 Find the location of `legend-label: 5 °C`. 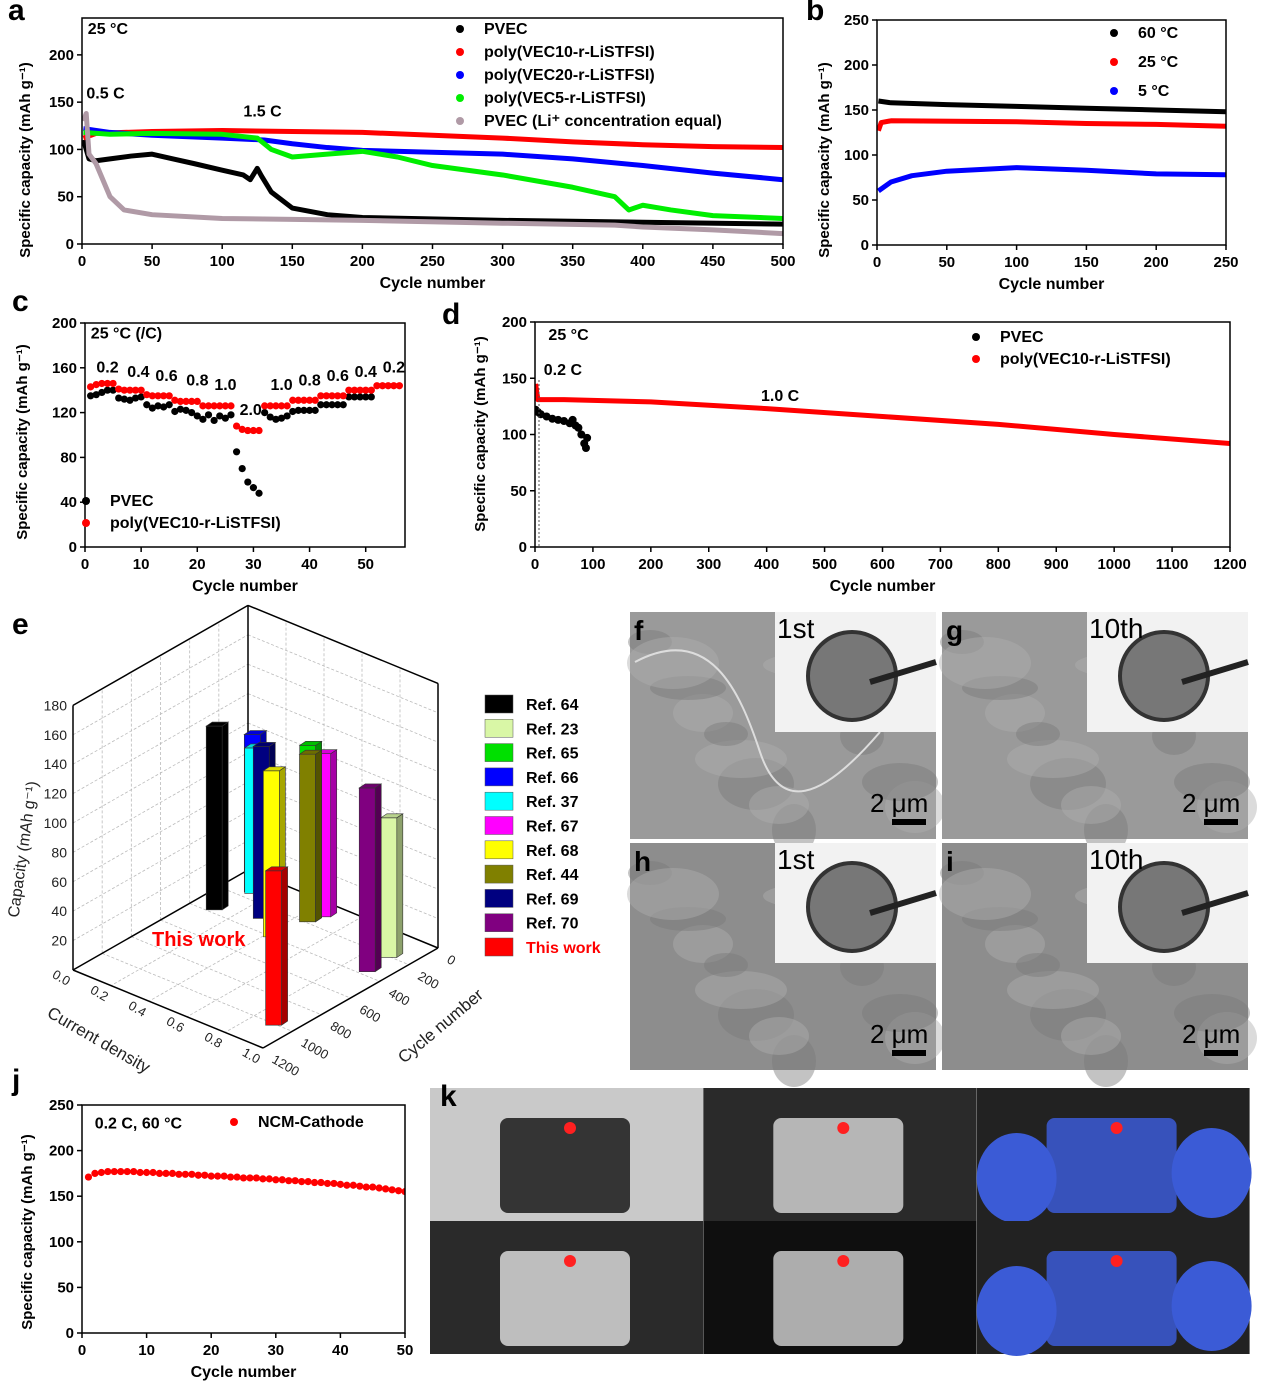

legend-label: 5 °C is located at coordinates (1154, 91).